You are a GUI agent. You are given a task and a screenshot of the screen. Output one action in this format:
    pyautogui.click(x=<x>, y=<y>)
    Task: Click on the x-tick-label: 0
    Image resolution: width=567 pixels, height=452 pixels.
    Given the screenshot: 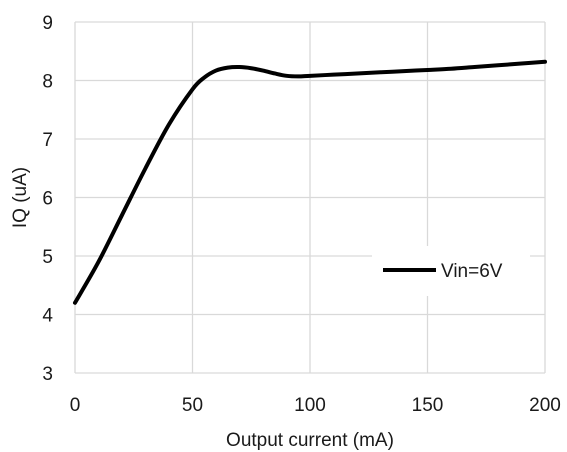 What is the action you would take?
    pyautogui.click(x=75, y=405)
    